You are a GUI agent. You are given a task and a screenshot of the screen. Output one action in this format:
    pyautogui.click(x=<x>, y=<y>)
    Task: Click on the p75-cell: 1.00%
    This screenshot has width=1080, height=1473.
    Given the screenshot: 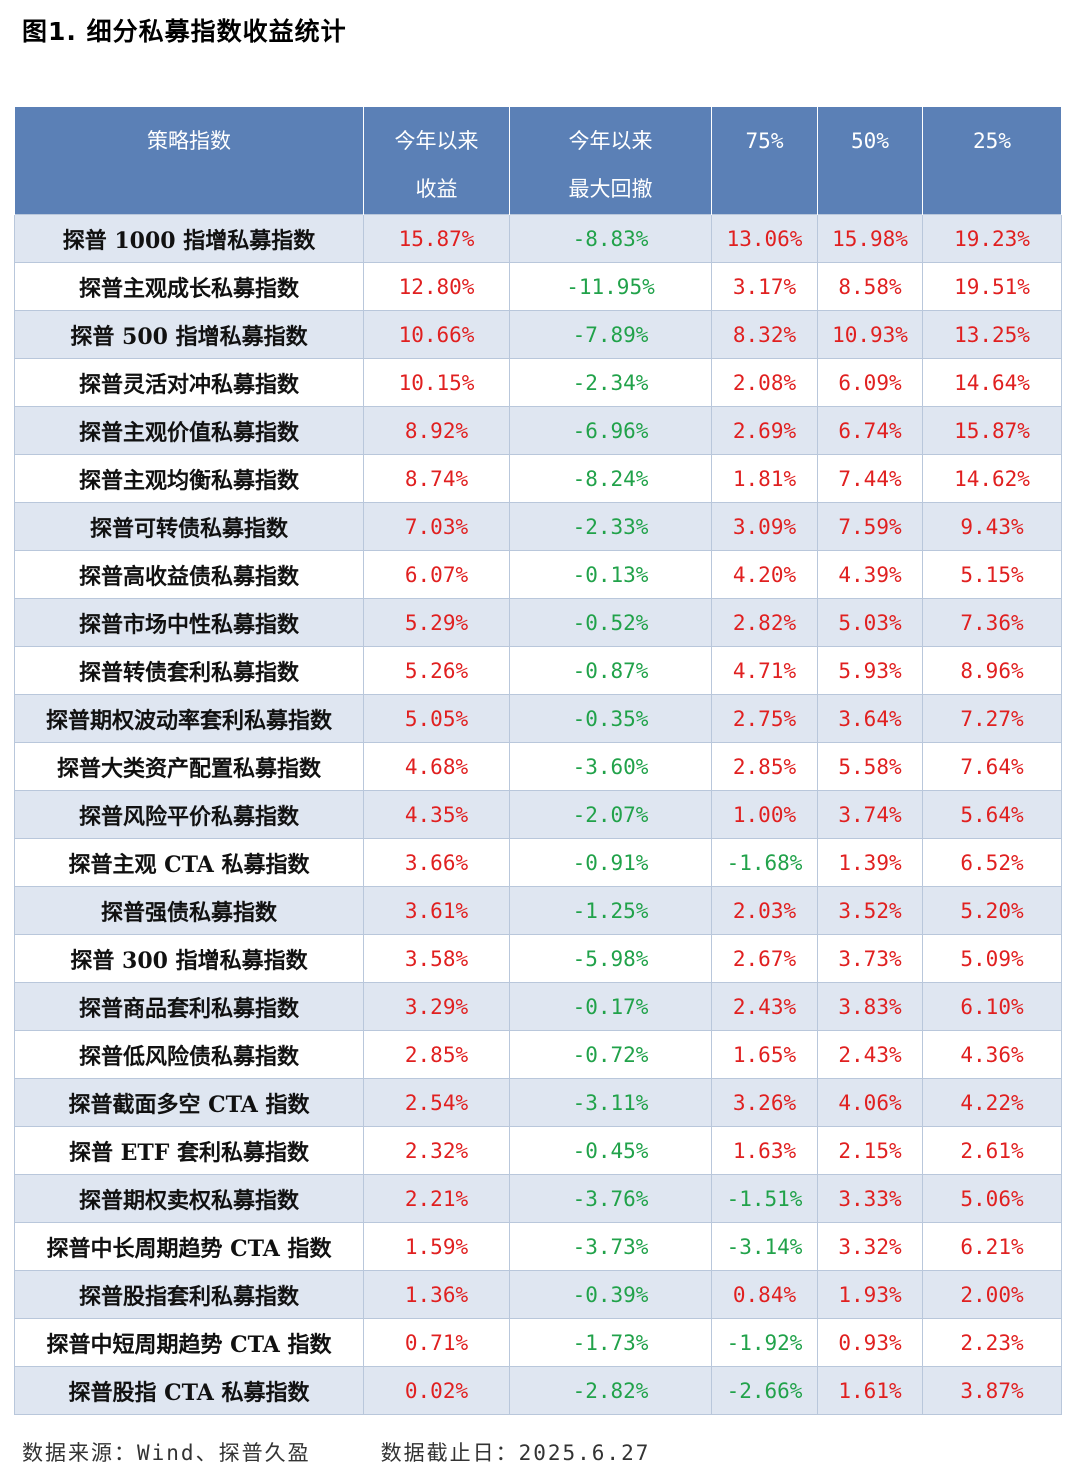 What is the action you would take?
    pyautogui.click(x=764, y=814)
    